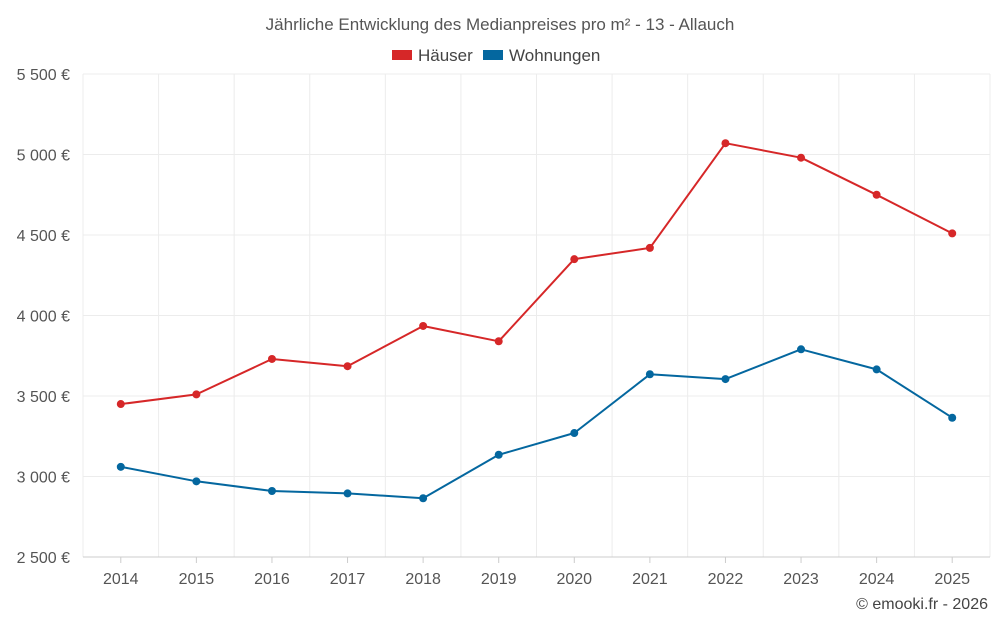  I want to click on legend: Häuser Wohnungen, so click(496, 55).